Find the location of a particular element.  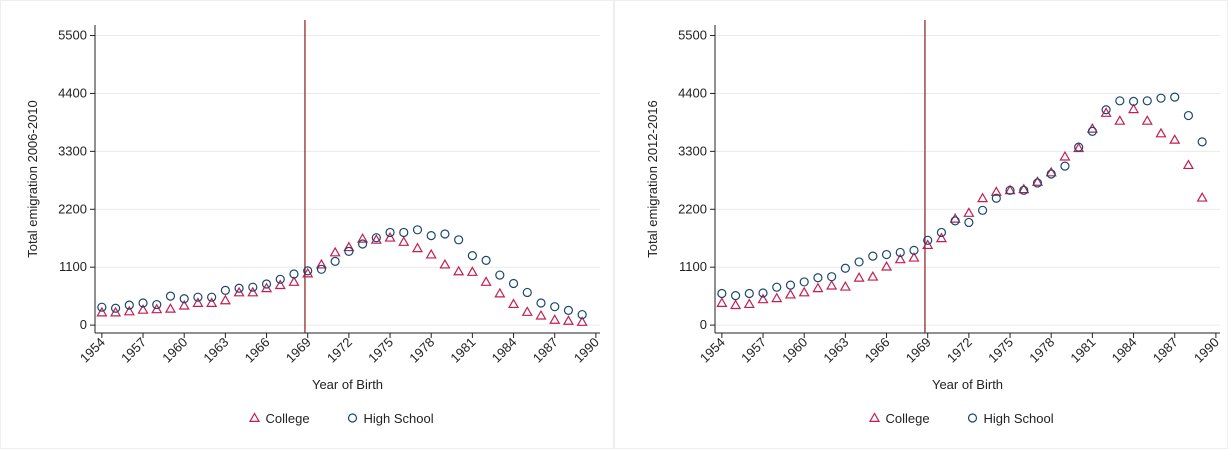

y-tick-label: 1100 is located at coordinates (73, 266).